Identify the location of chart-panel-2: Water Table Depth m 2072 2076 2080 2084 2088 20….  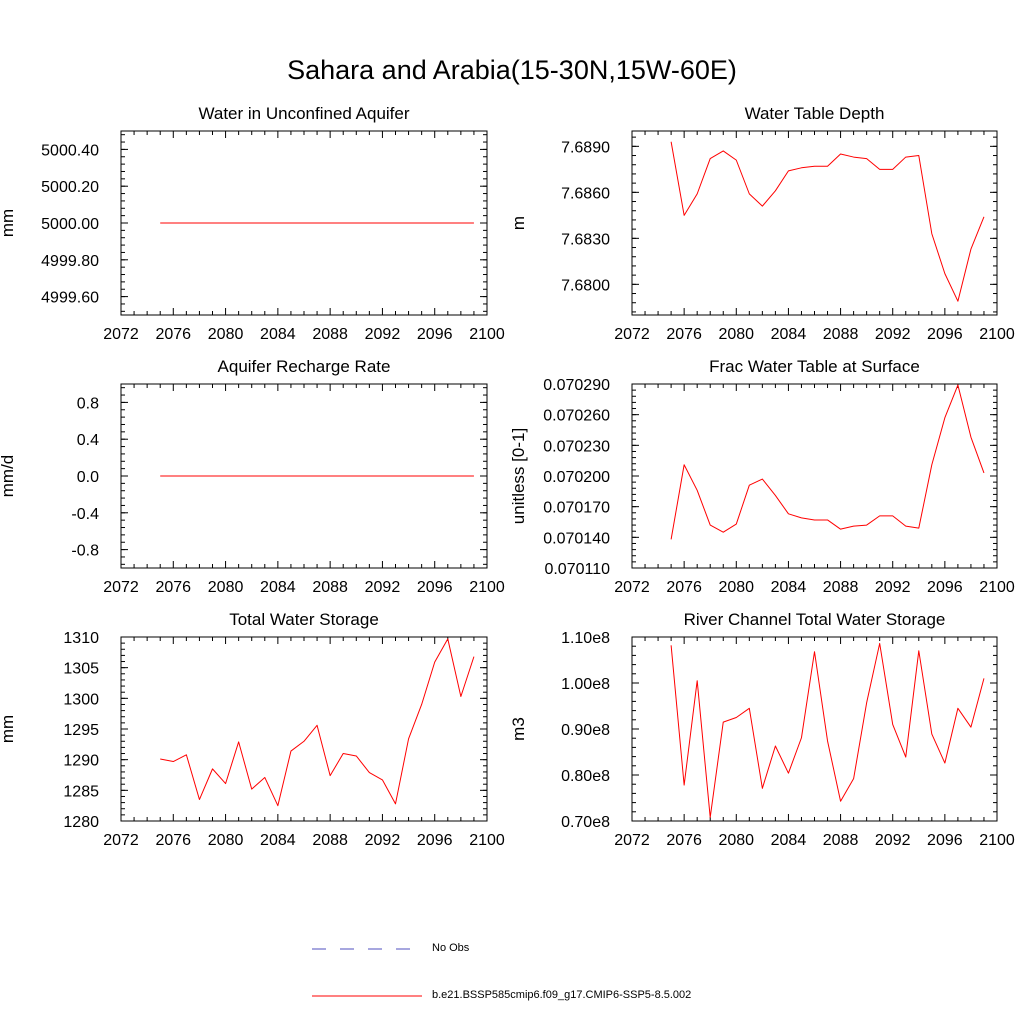
(762, 223).